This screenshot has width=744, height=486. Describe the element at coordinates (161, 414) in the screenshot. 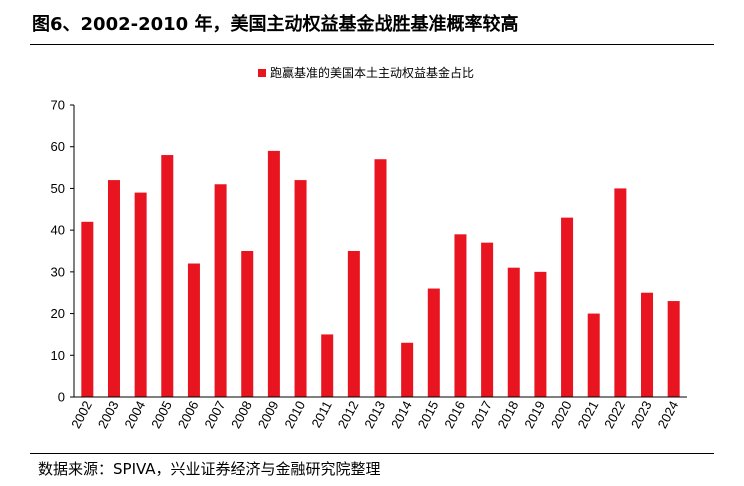

I see `x-tick-label: 2005` at that location.